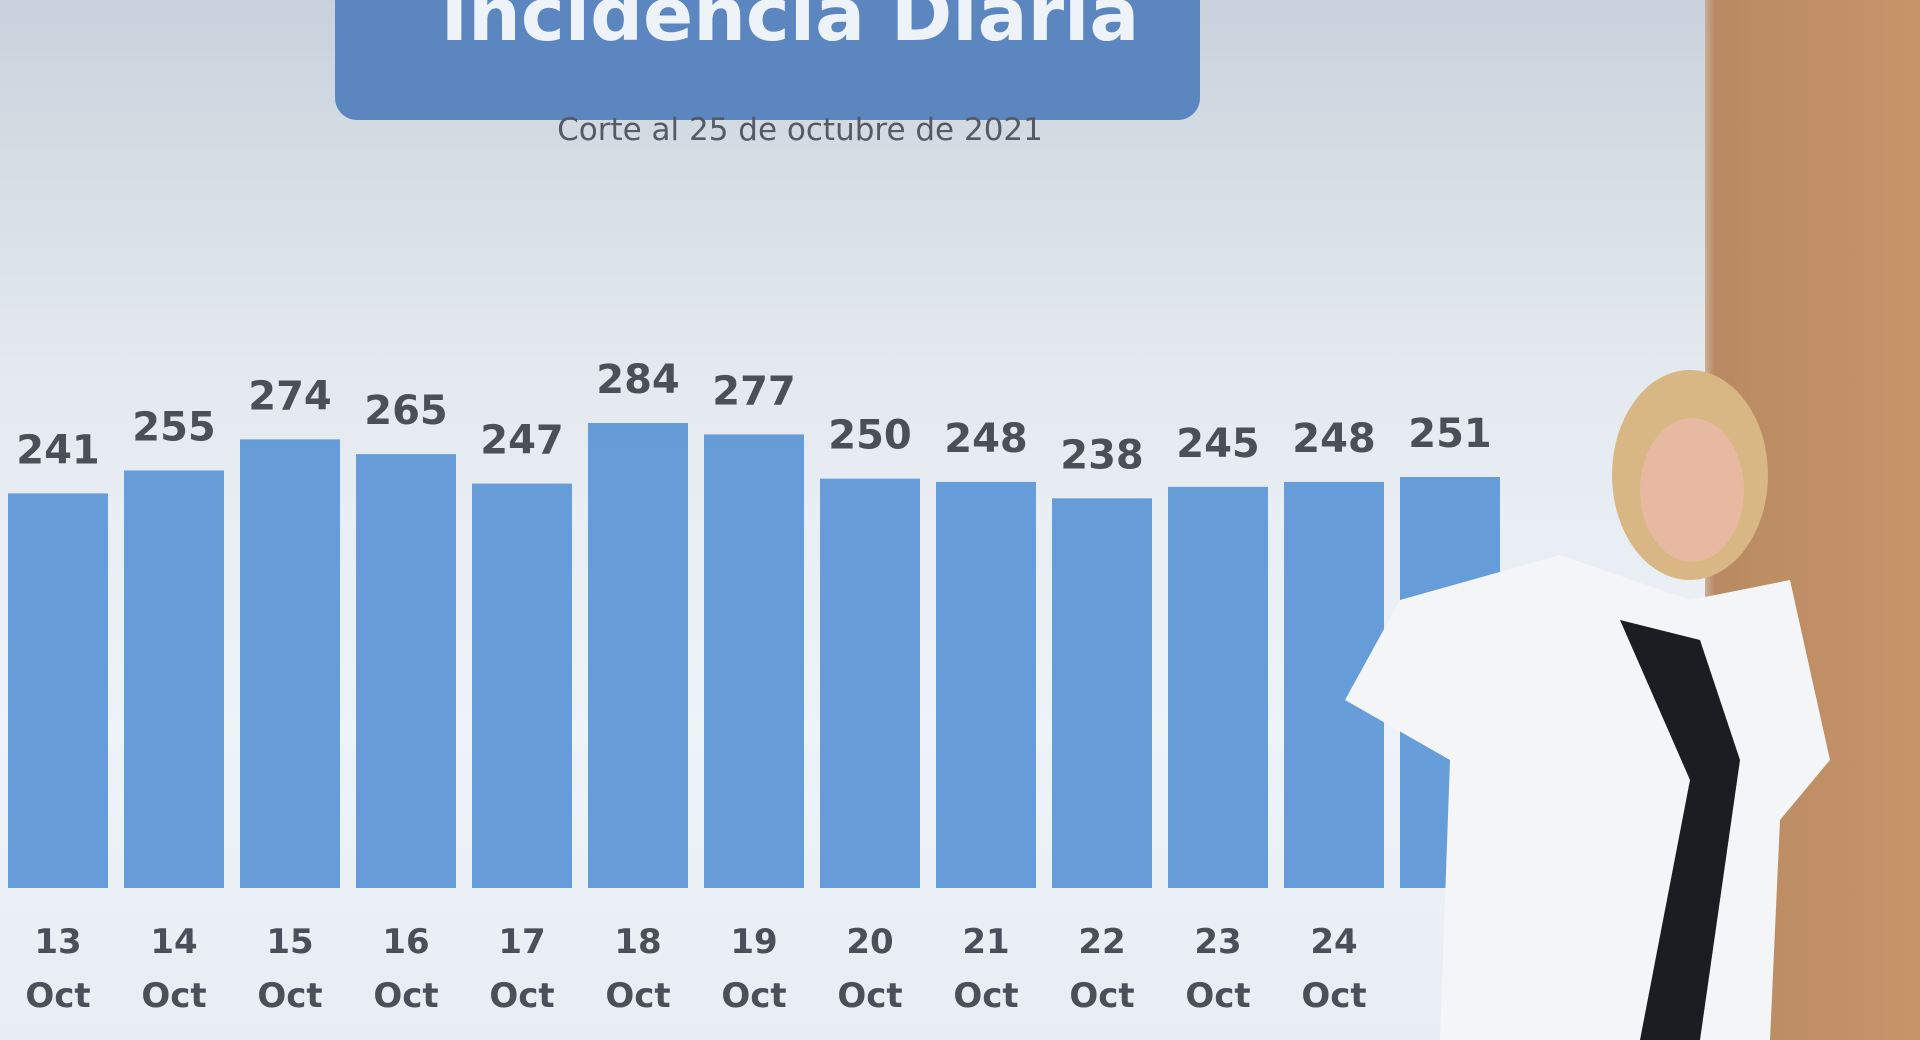 The height and width of the screenshot is (1040, 1920). What do you see at coordinates (790, 29) in the screenshot?
I see `chart-title: Incidencia Diaria` at bounding box center [790, 29].